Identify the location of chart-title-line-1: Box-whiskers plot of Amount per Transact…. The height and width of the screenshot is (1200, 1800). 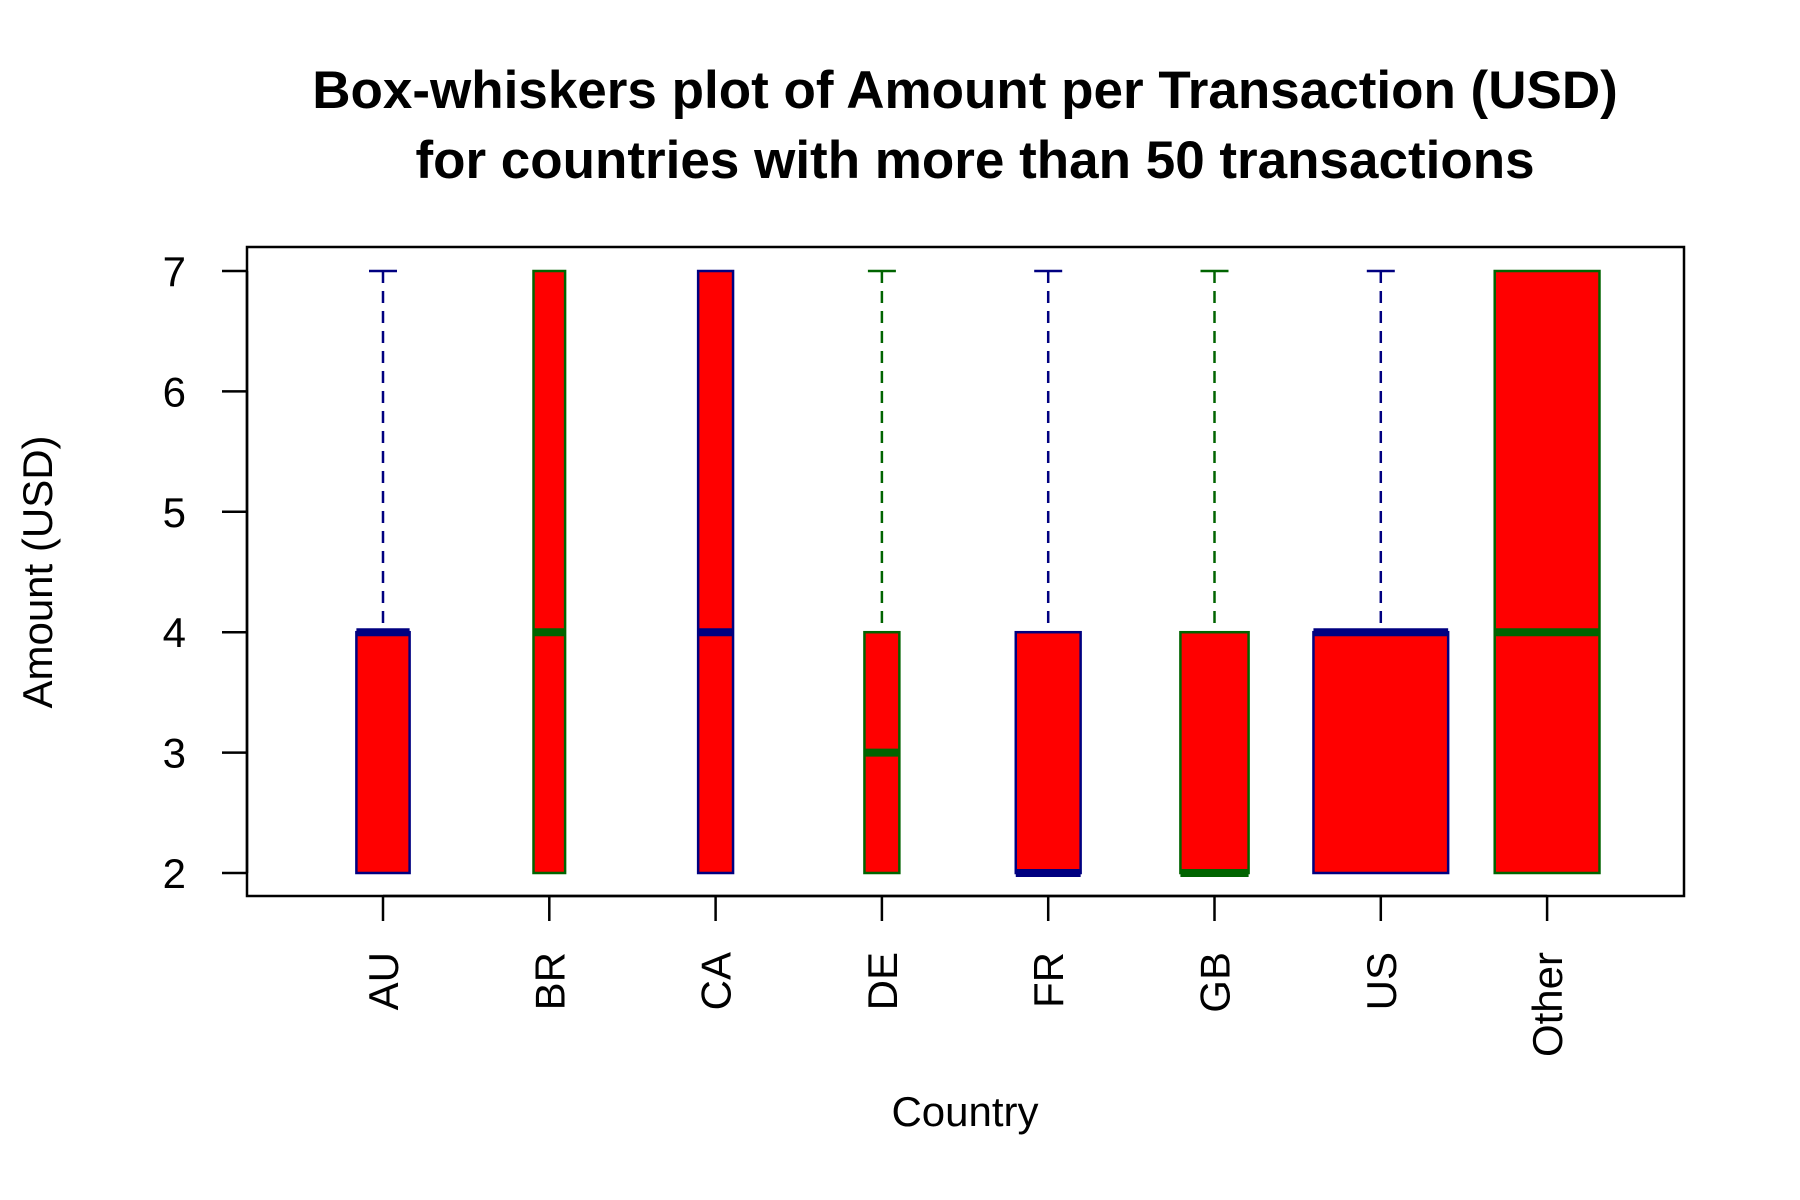
(965, 90).